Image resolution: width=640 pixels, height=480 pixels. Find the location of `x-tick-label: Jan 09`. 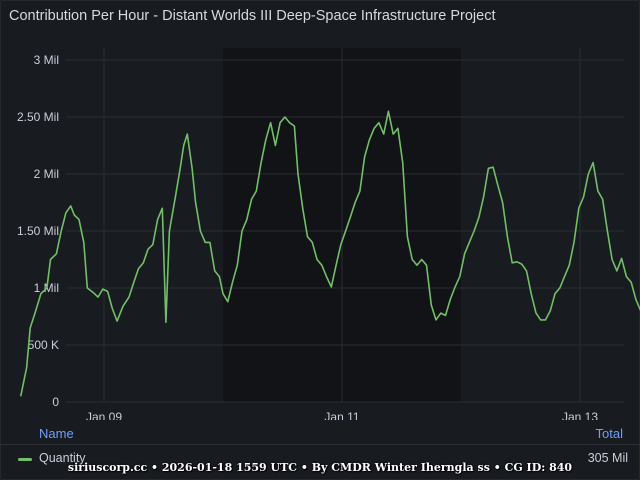

x-tick-label: Jan 09 is located at coordinates (104, 415).